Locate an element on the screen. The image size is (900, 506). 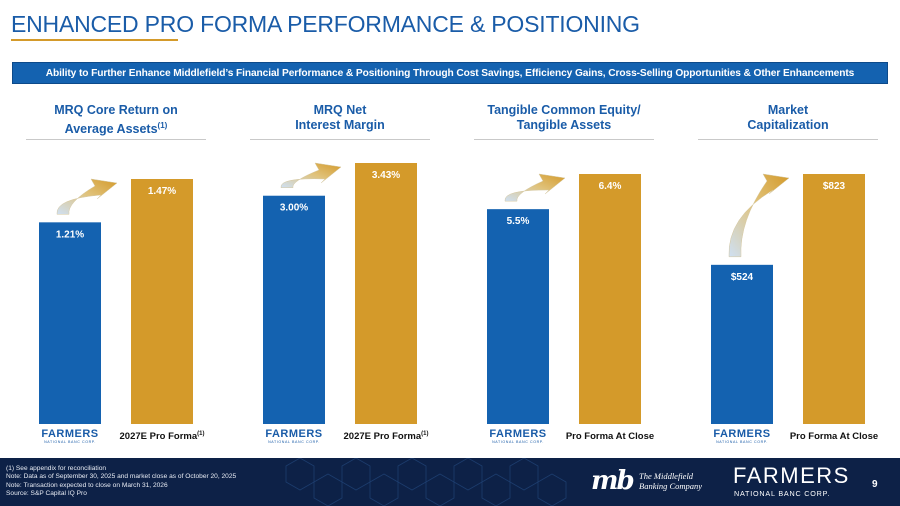
footnote-4: Source: S&P Capital IQ Pro is located at coordinates (46, 493).